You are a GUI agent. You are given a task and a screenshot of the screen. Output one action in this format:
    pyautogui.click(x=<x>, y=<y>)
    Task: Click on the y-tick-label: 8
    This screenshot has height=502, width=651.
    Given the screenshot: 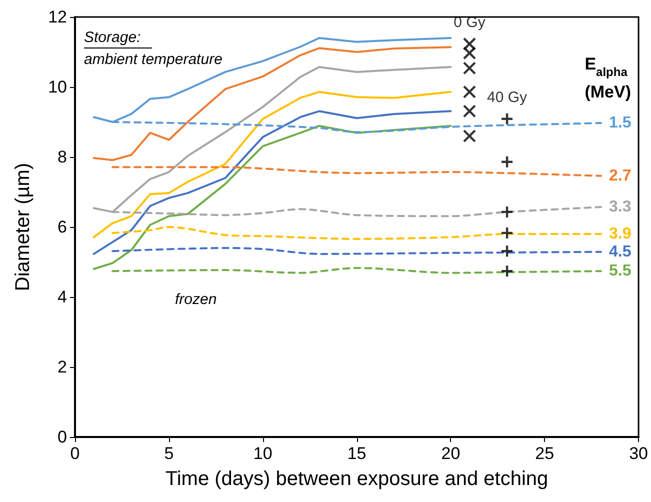 What is the action you would take?
    pyautogui.click(x=62, y=157)
    